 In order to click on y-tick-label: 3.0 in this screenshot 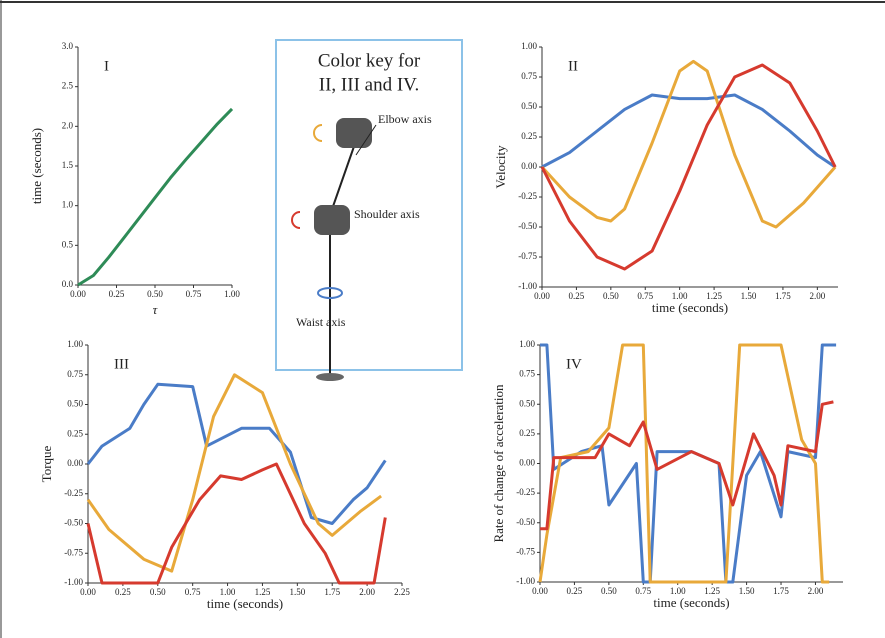, I will do `click(68, 46)`.